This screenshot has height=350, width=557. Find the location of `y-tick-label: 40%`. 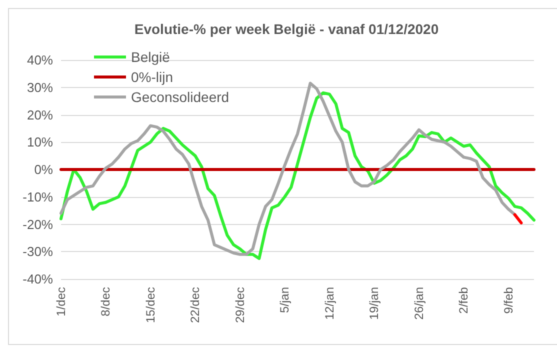

y-tick-label: 40% is located at coordinates (40, 60).